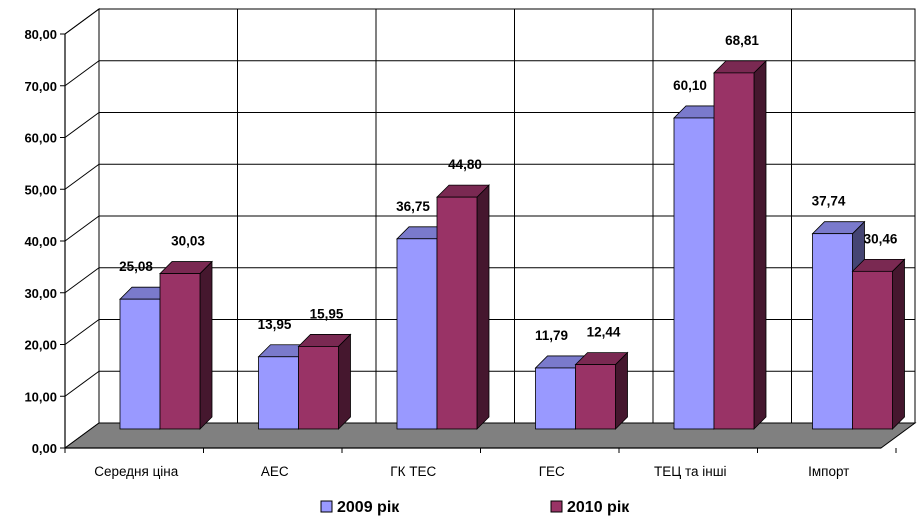 The width and height of the screenshot is (917, 528). I want to click on legend-label: 2009 рік, so click(368, 507).